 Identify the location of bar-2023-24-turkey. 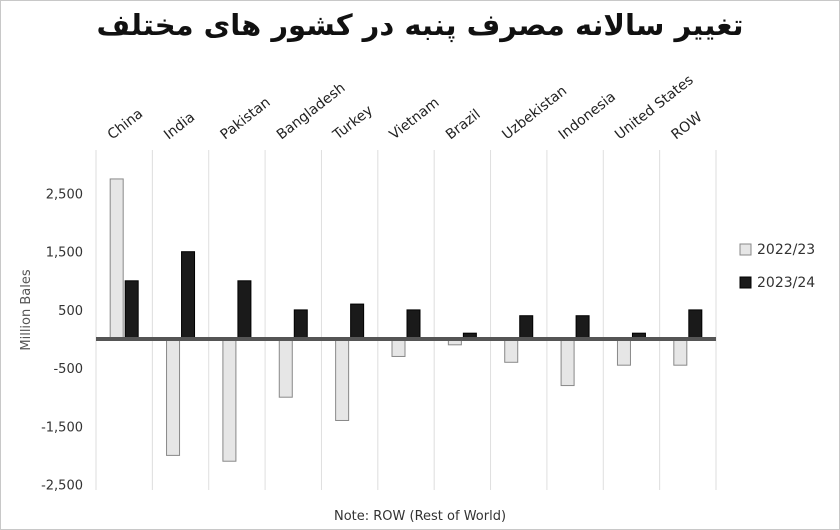
(357, 321).